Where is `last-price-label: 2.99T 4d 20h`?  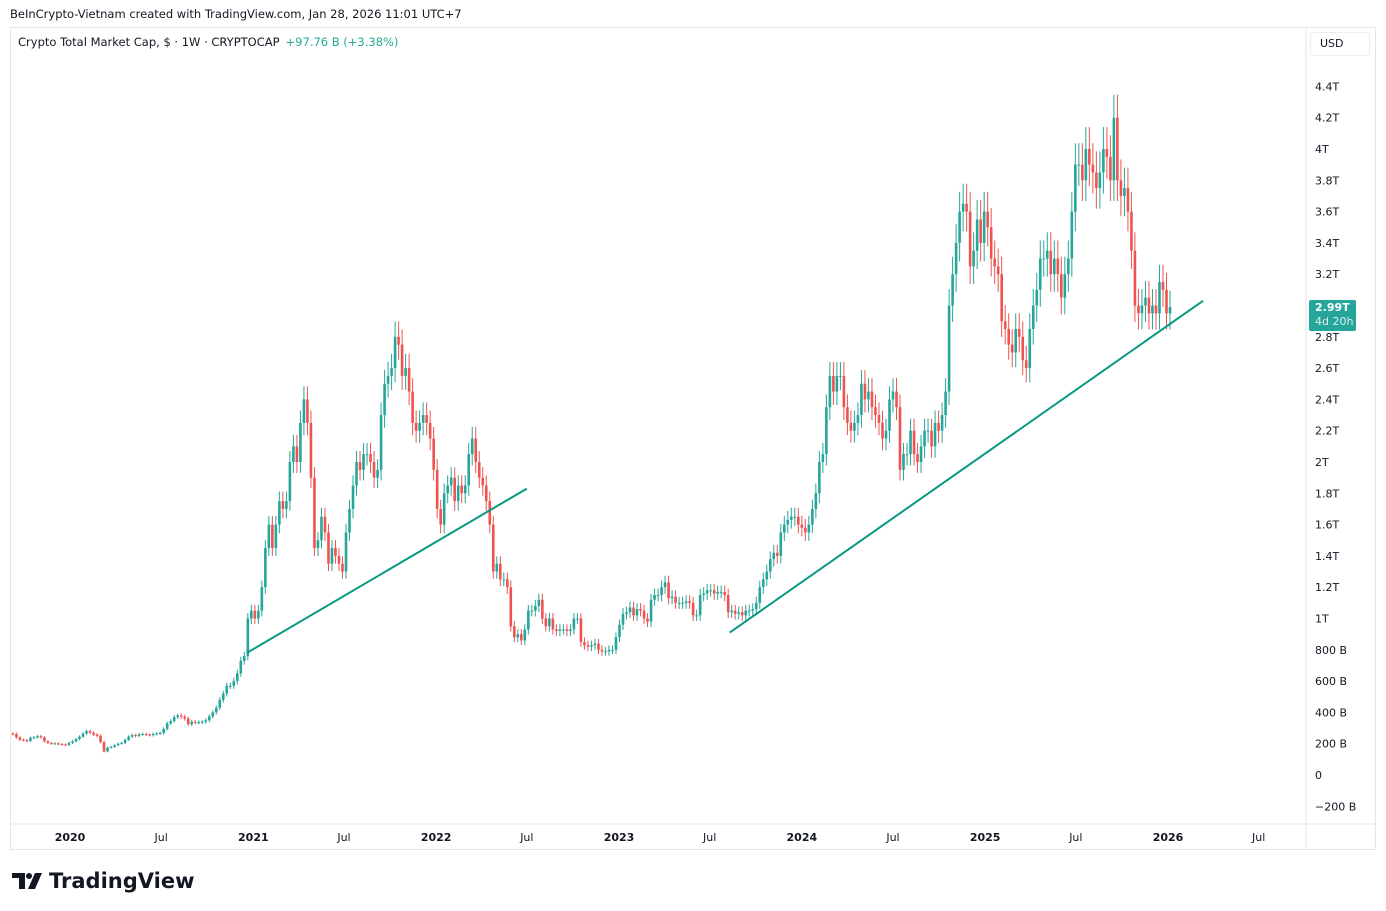 last-price-label: 2.99T 4d 20h is located at coordinates (1332, 315).